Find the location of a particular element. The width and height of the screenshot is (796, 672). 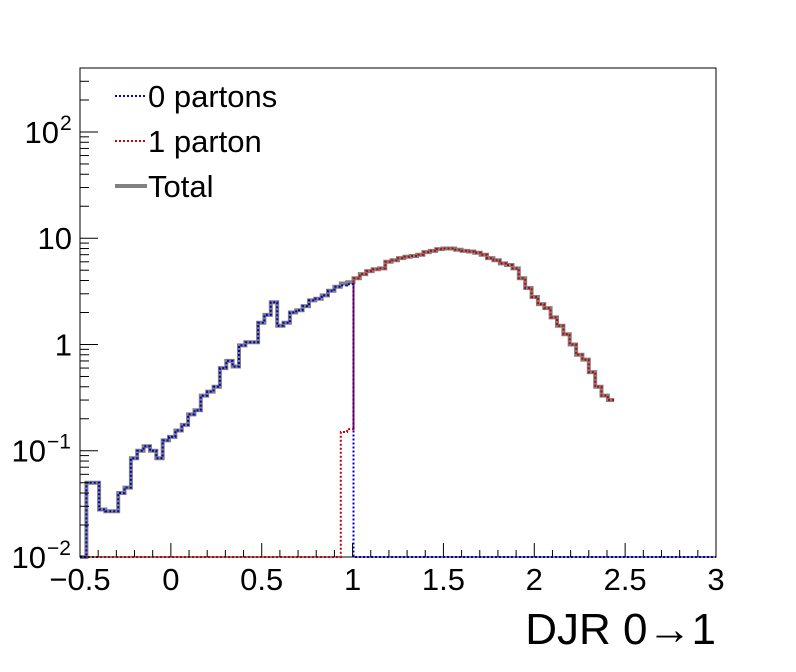

legend-label: 1 parton is located at coordinates (205, 141).